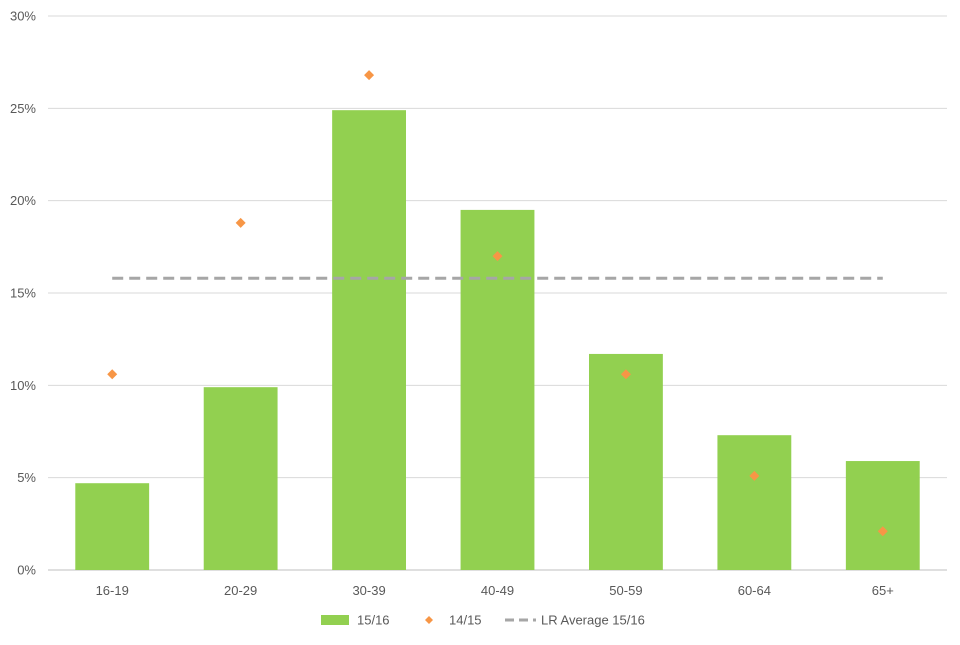 Image resolution: width=960 pixels, height=645 pixels. Describe the element at coordinates (883, 590) in the screenshot. I see `x-tick-label: 65+` at that location.